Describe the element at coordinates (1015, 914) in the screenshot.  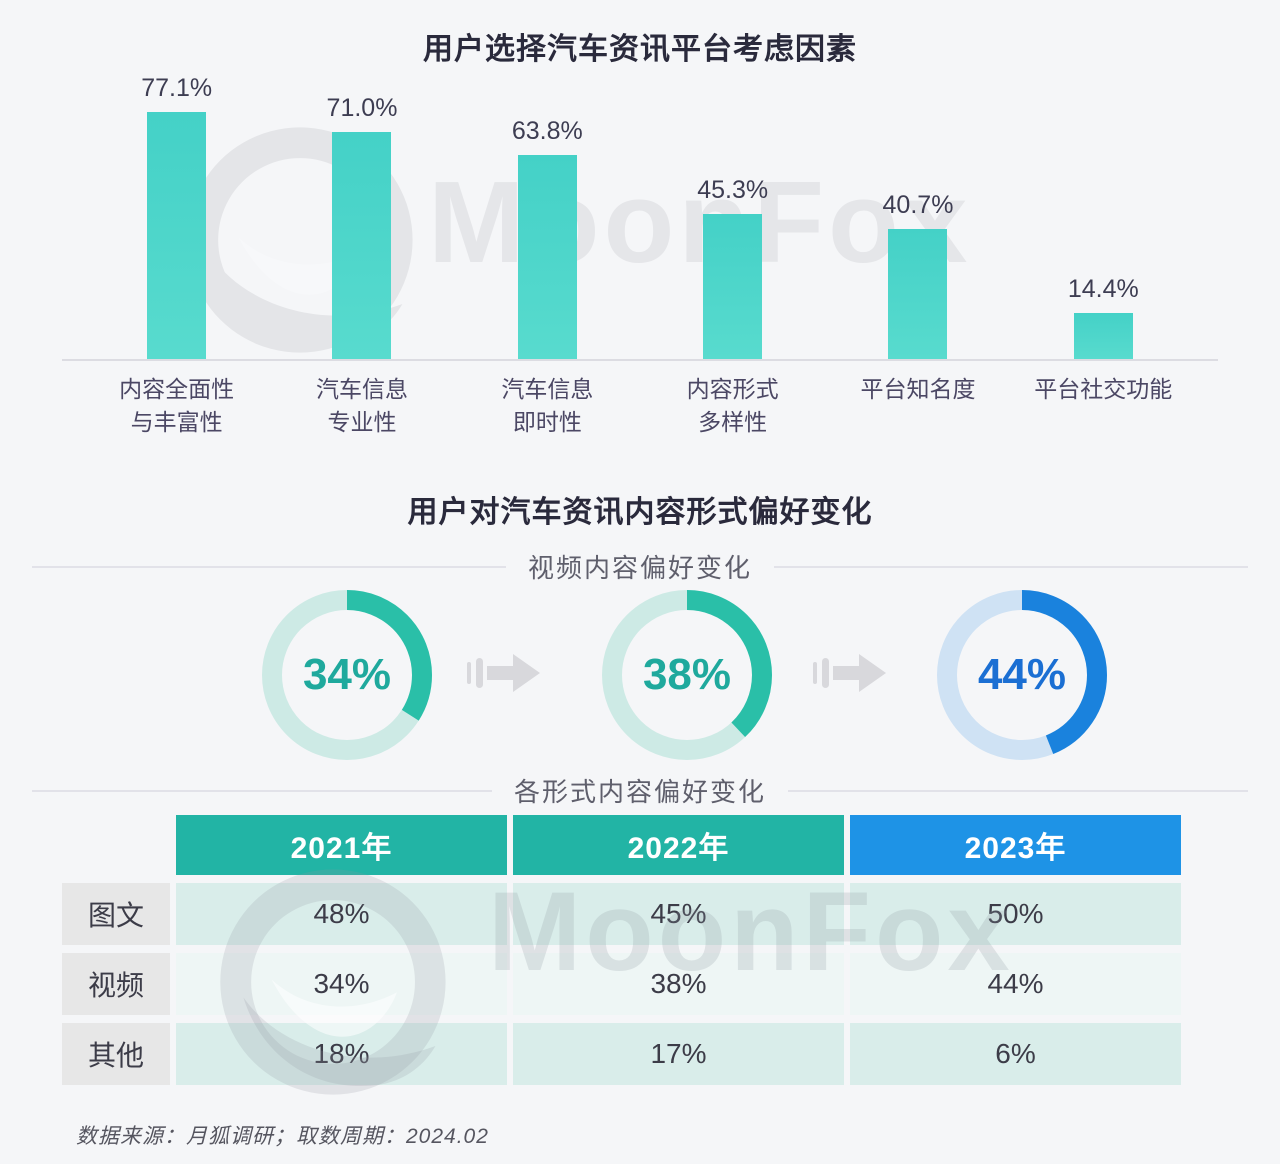
I see `table-cell: 50%` at that location.